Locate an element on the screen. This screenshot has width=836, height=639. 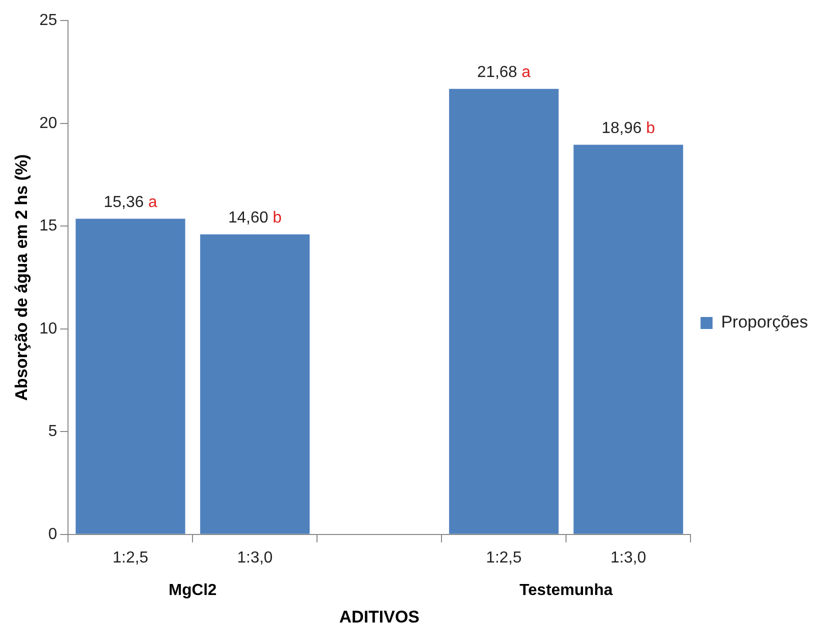
y-tick-label: 15 is located at coordinates (48, 226).